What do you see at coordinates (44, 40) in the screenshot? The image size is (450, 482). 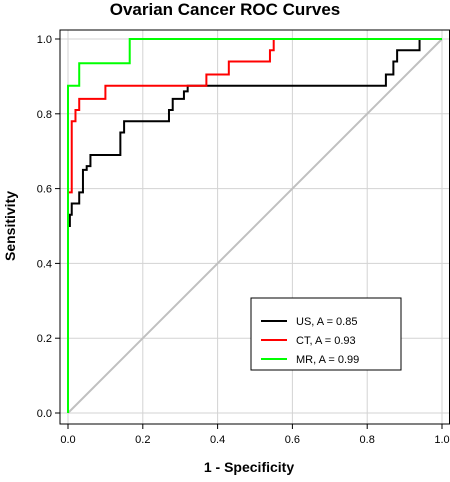 I see `y-tick-label: 1.0` at bounding box center [44, 40].